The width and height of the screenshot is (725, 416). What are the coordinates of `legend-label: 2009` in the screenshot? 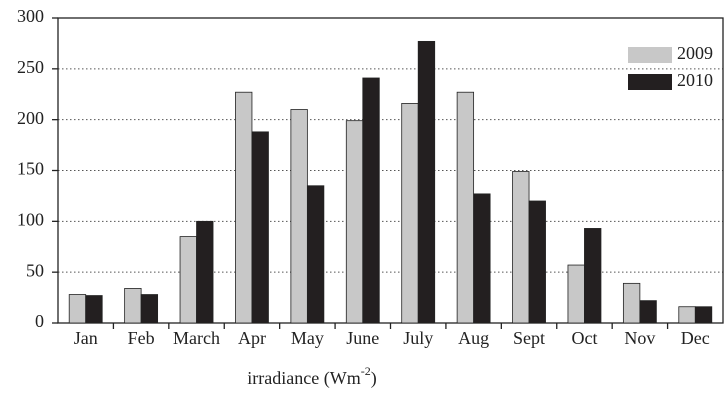 It's located at (695, 53).